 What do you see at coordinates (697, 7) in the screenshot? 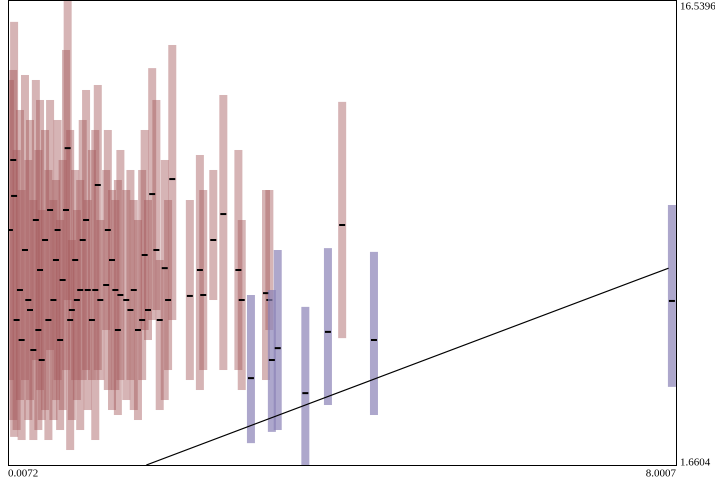
I see `y-tick-label: 16.5396` at bounding box center [697, 7].